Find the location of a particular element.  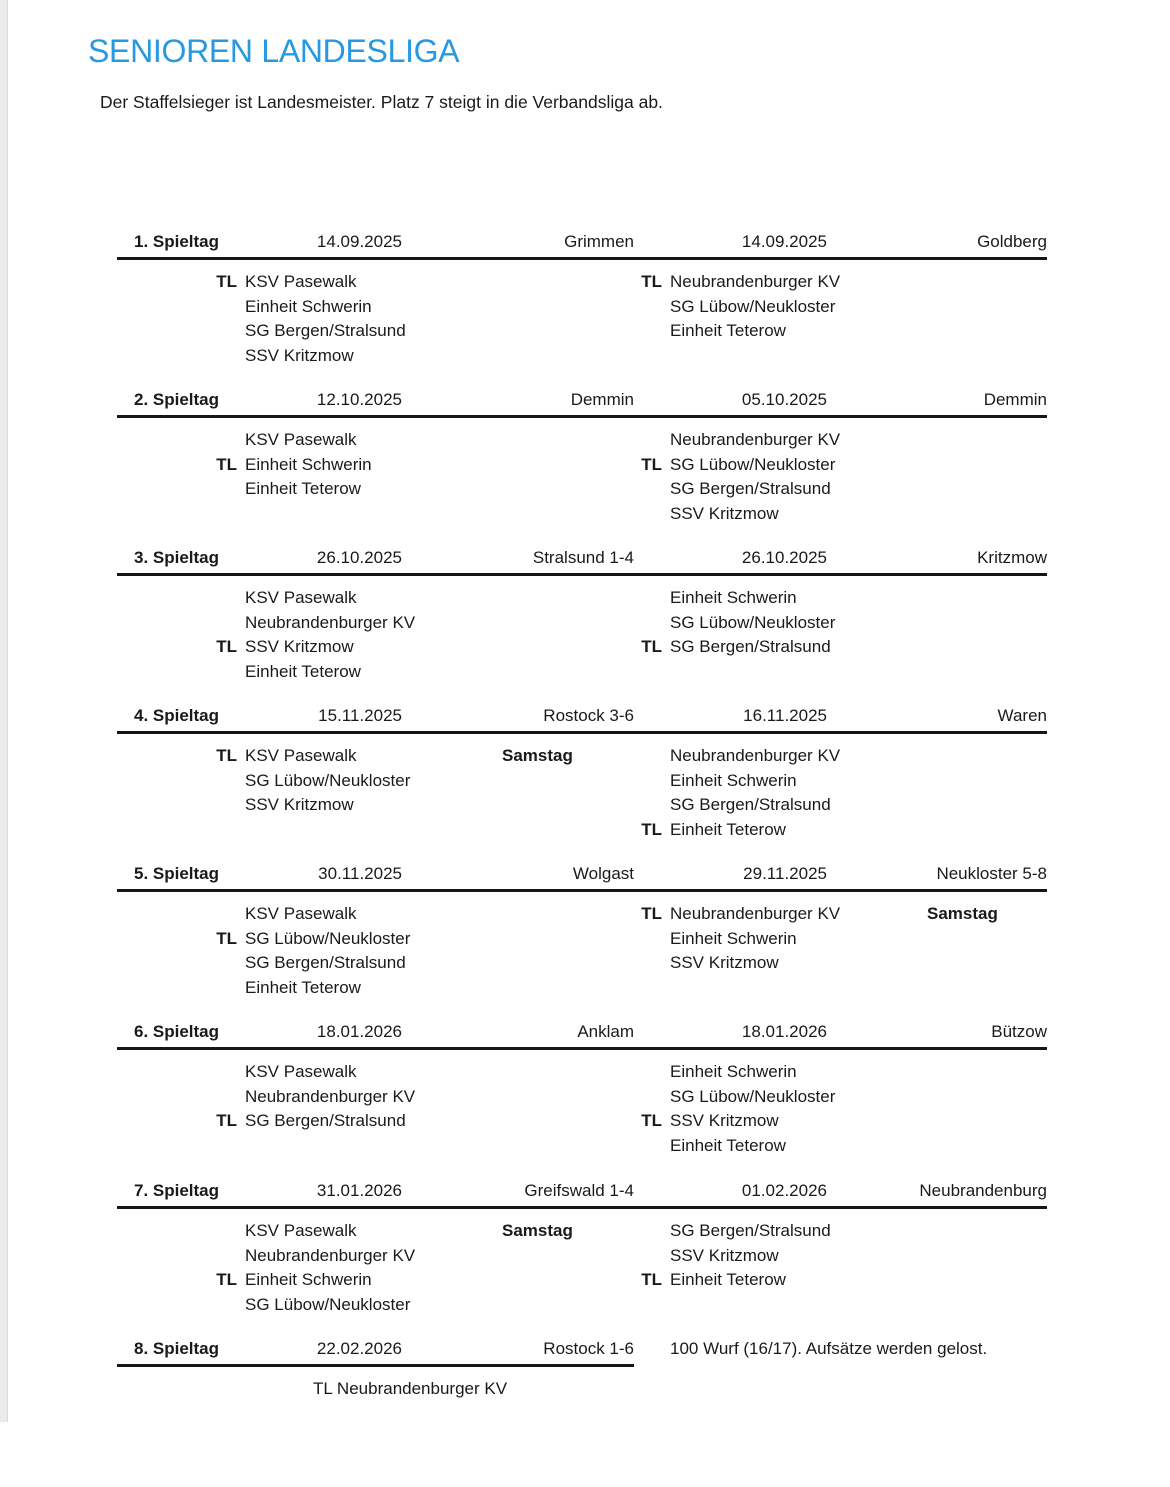

right-venue: Neubrandenburg is located at coordinates (983, 1190).